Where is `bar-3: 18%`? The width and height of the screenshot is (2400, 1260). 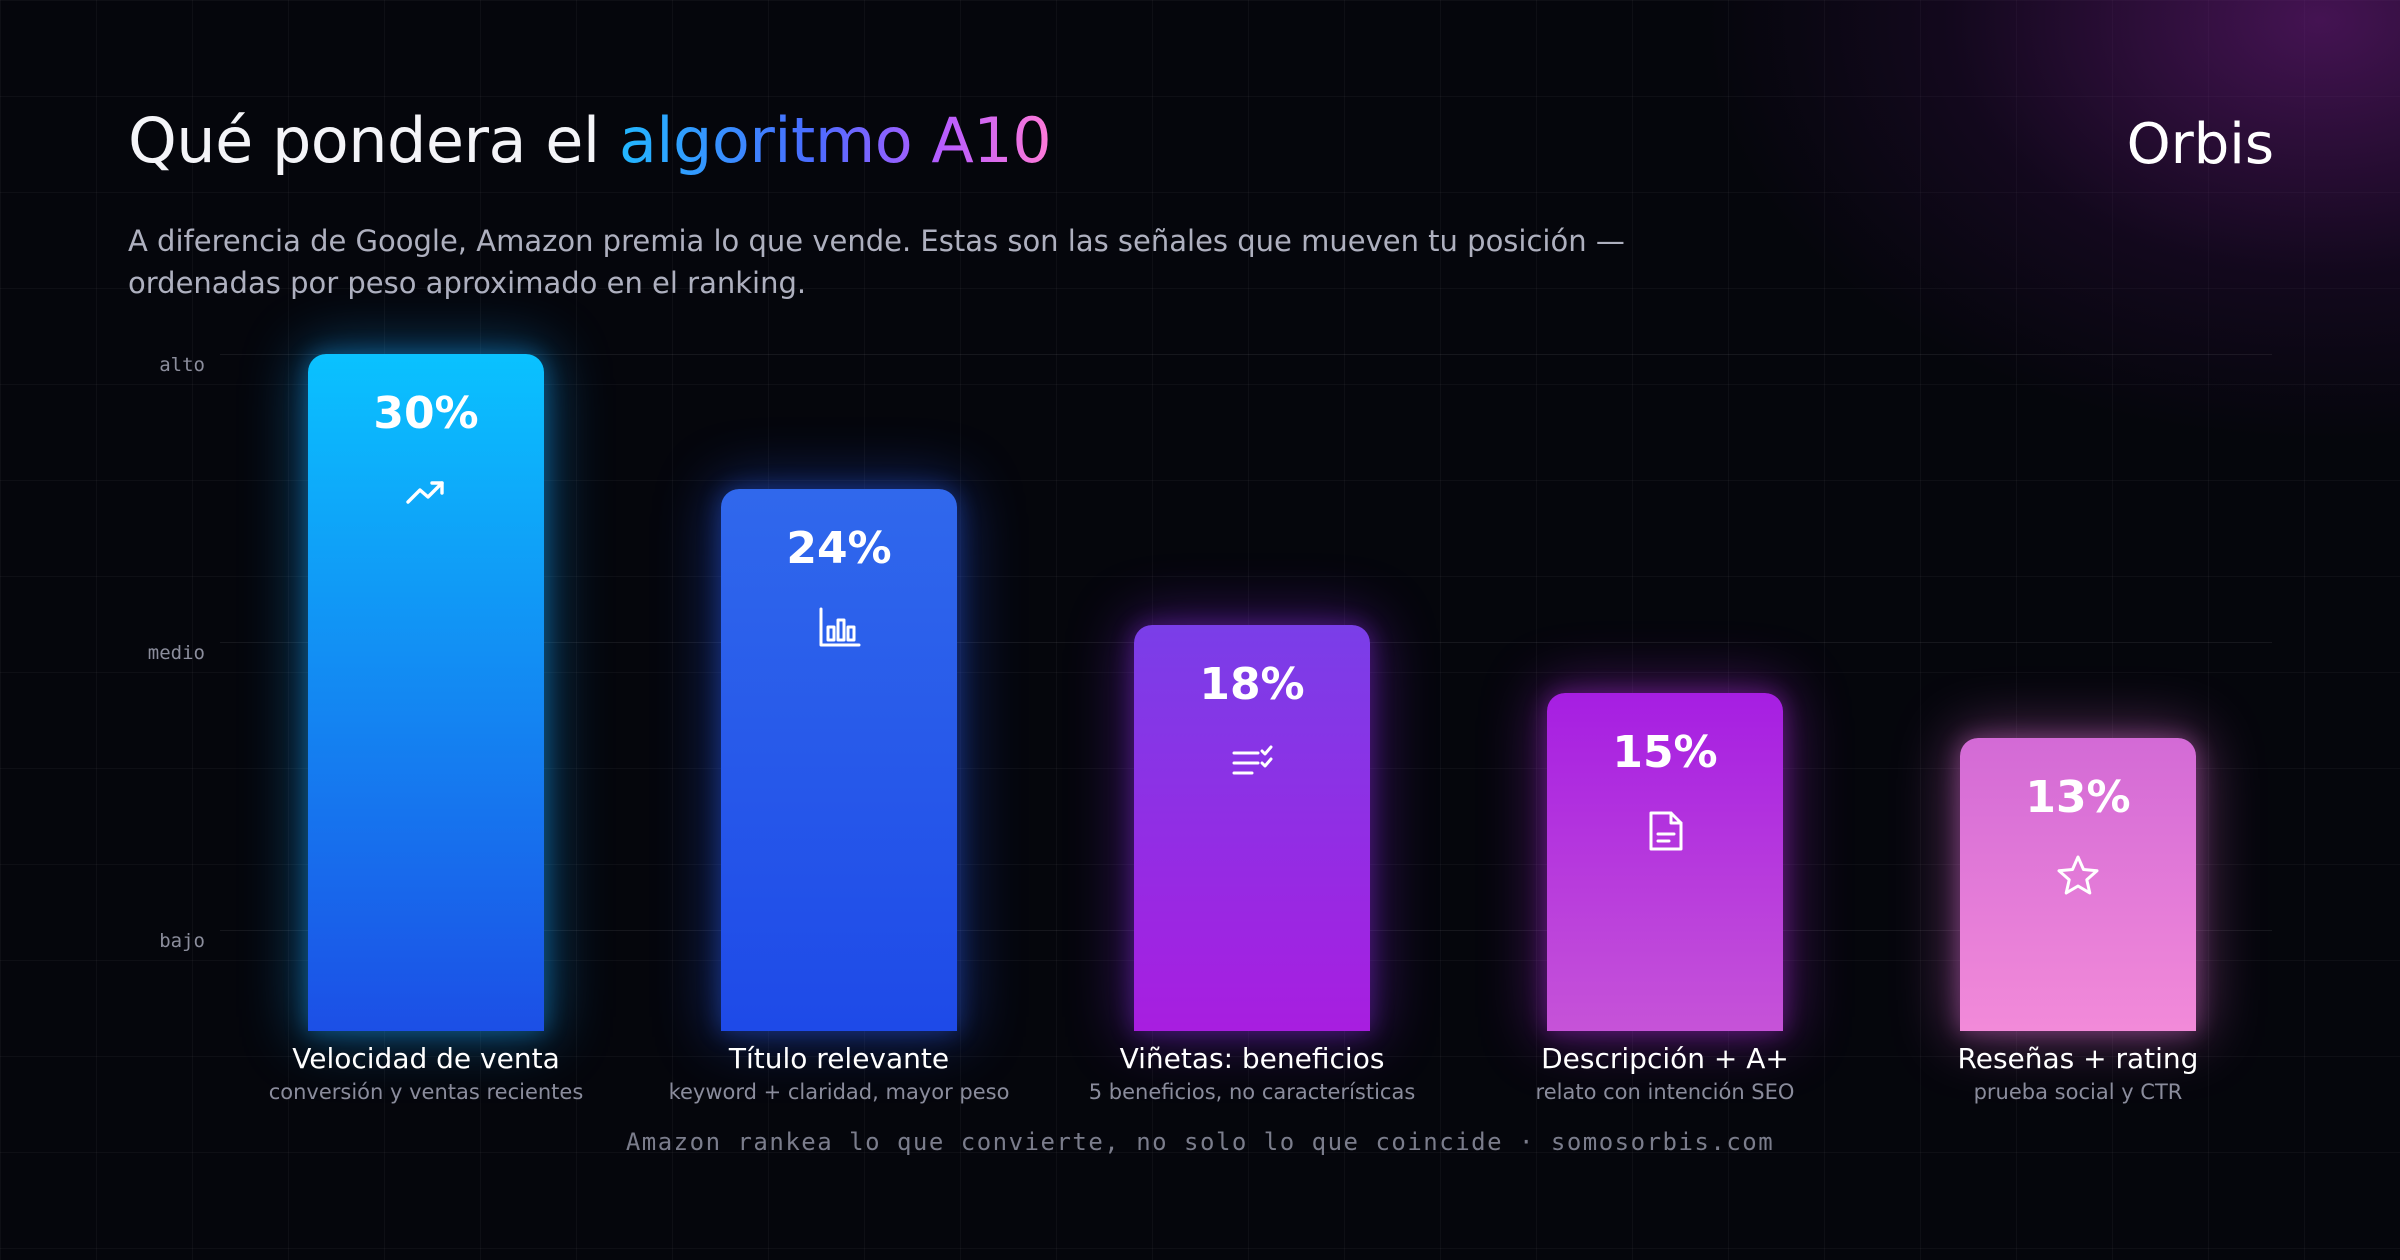 bar-3: 18% is located at coordinates (1252, 827).